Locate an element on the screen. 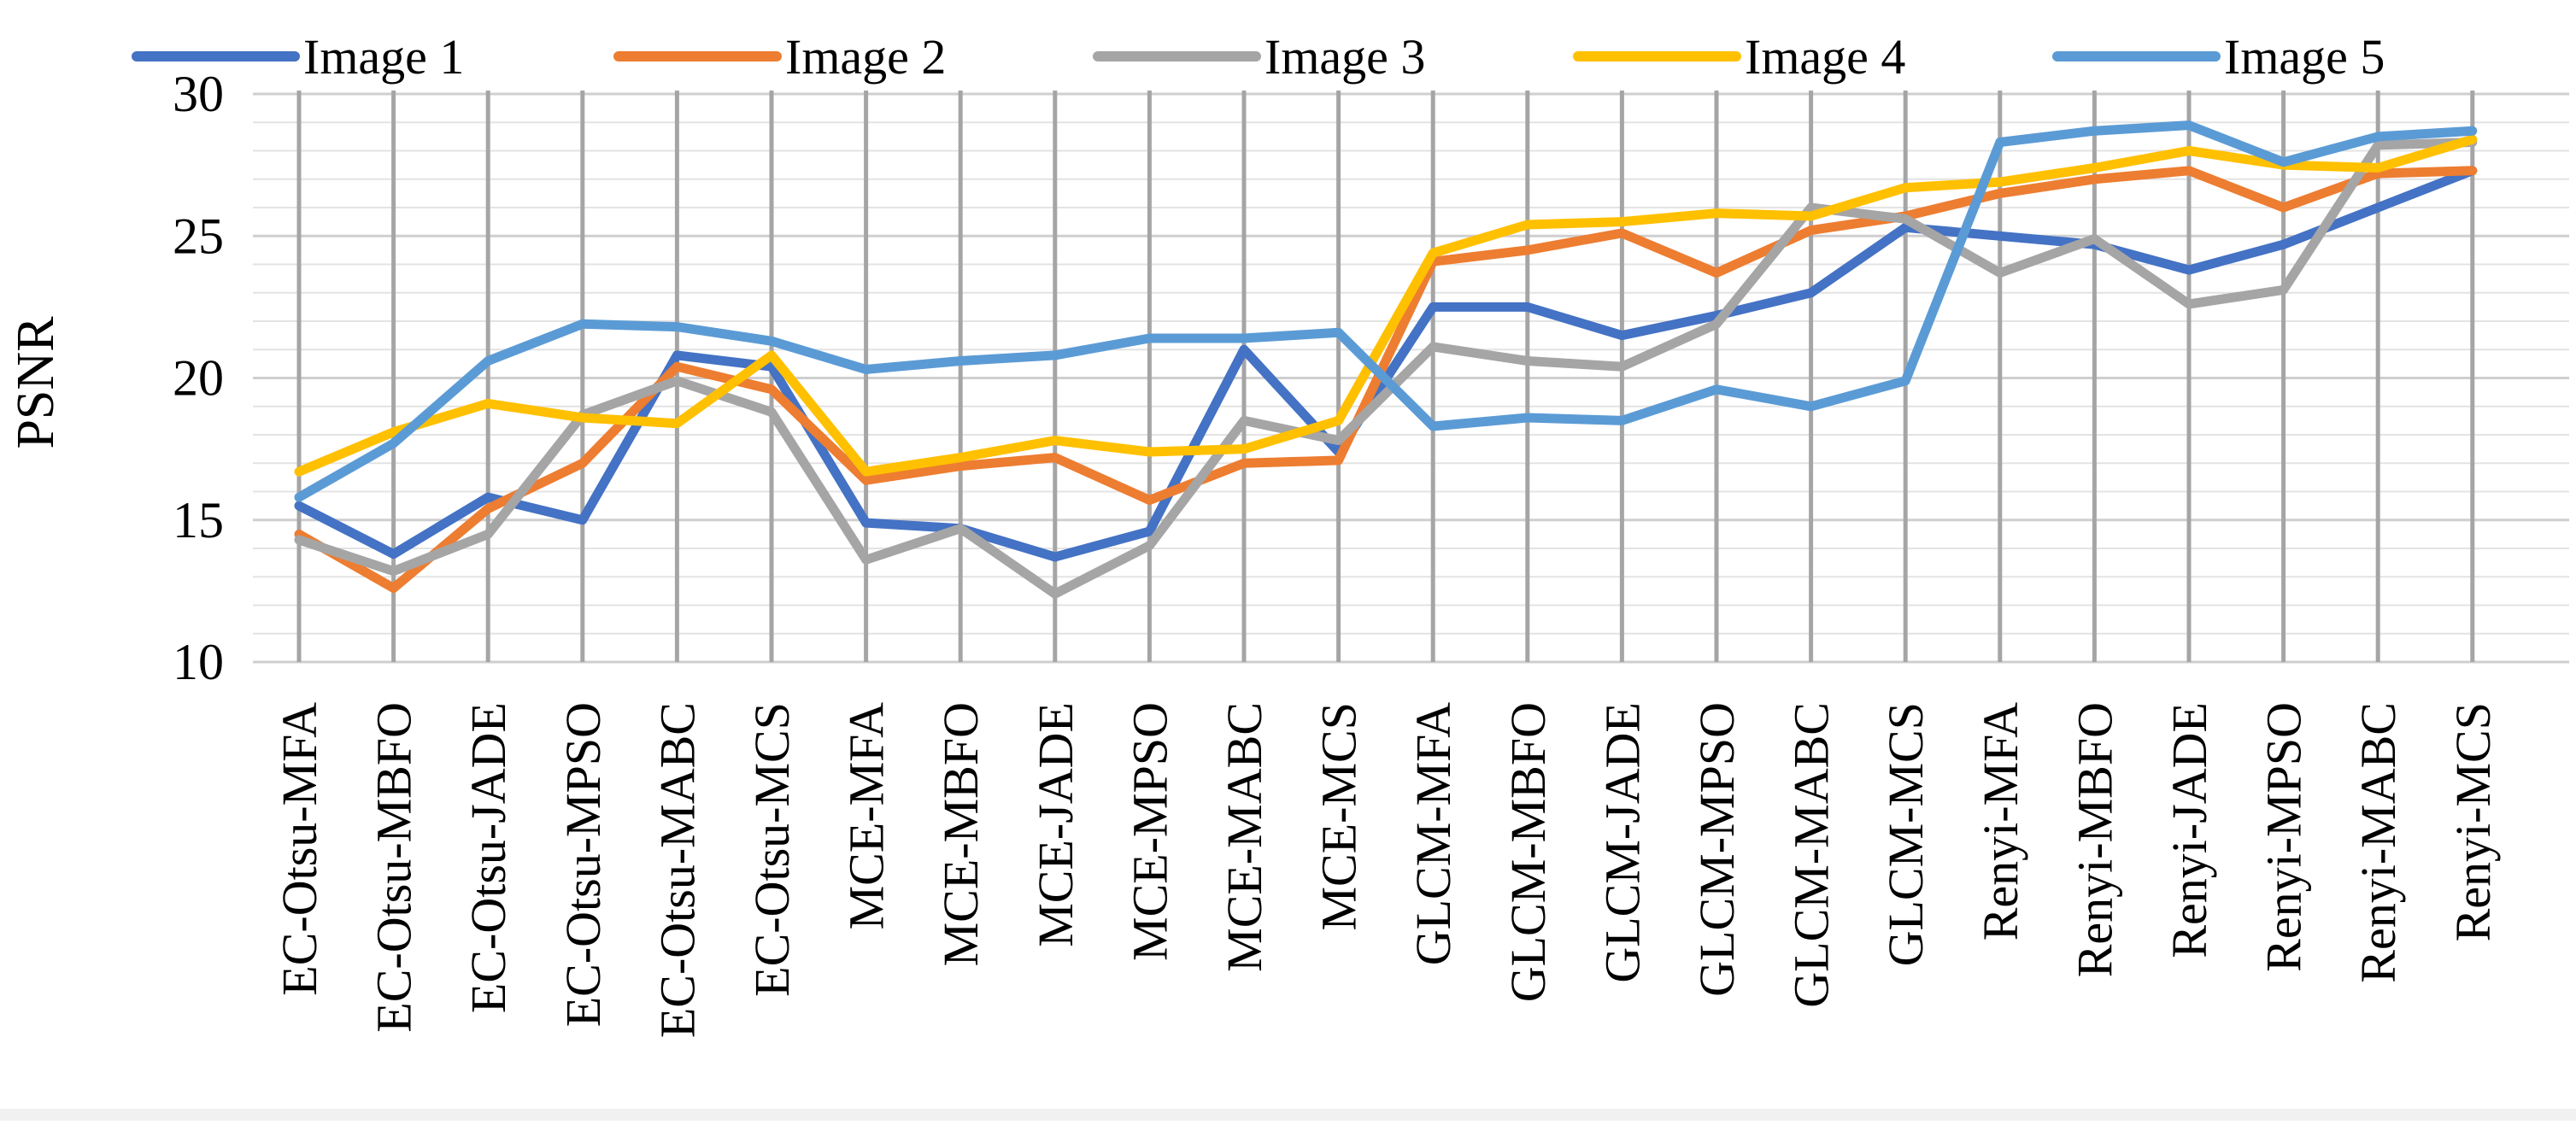  x-category-label: MCE-MCS is located at coordinates (1339, 817).